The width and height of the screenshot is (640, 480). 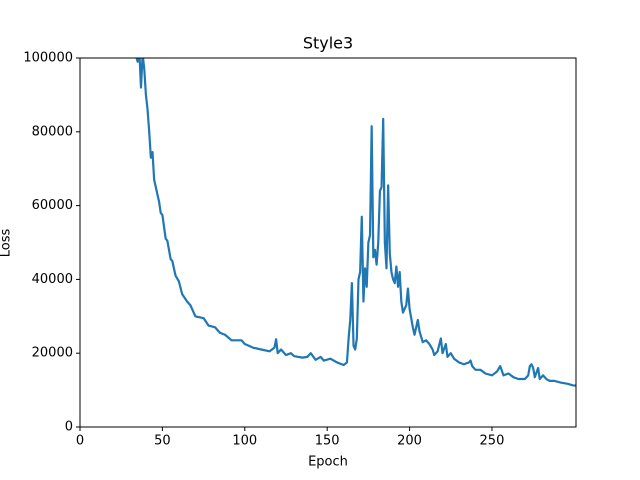 What do you see at coordinates (328, 43) in the screenshot?
I see `chart-title: Style3` at bounding box center [328, 43].